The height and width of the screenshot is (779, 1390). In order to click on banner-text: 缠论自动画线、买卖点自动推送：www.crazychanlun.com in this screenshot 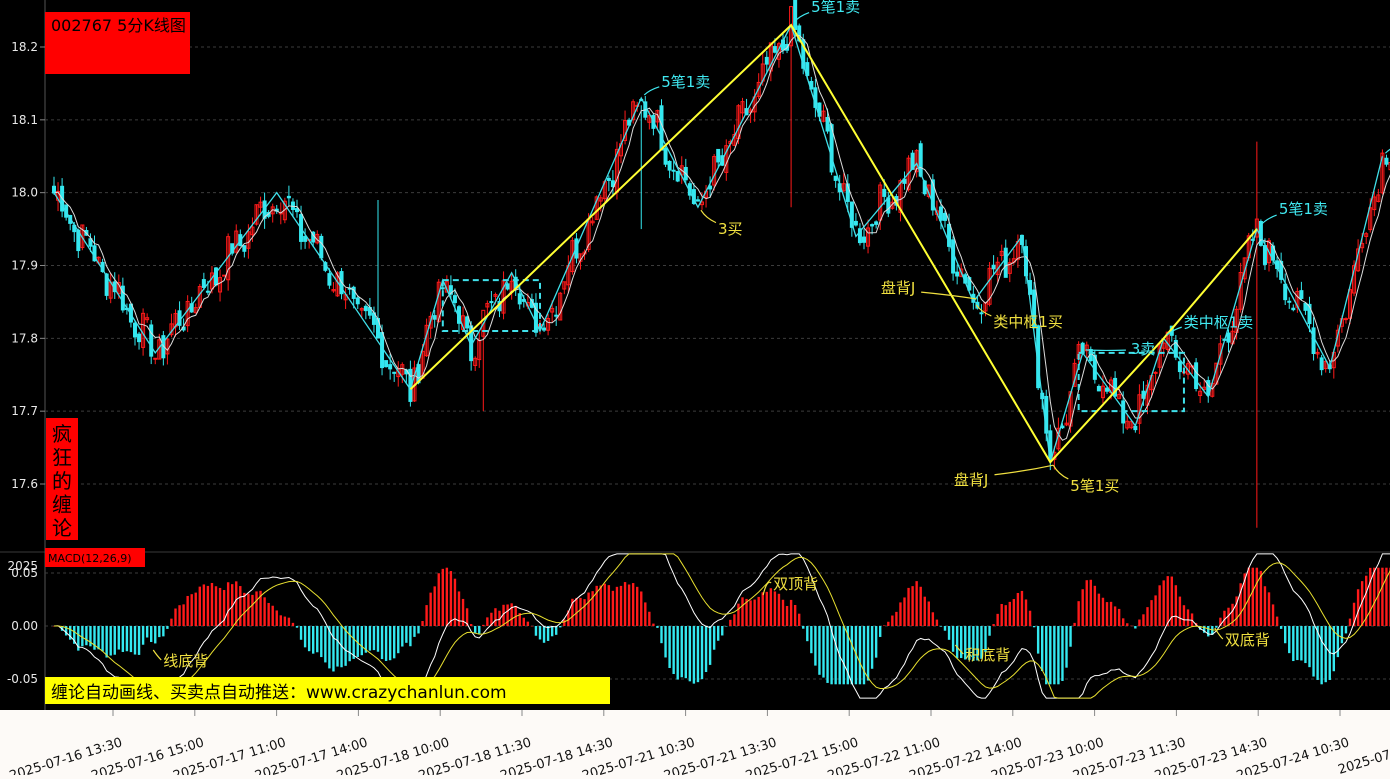, I will do `click(279, 693)`.